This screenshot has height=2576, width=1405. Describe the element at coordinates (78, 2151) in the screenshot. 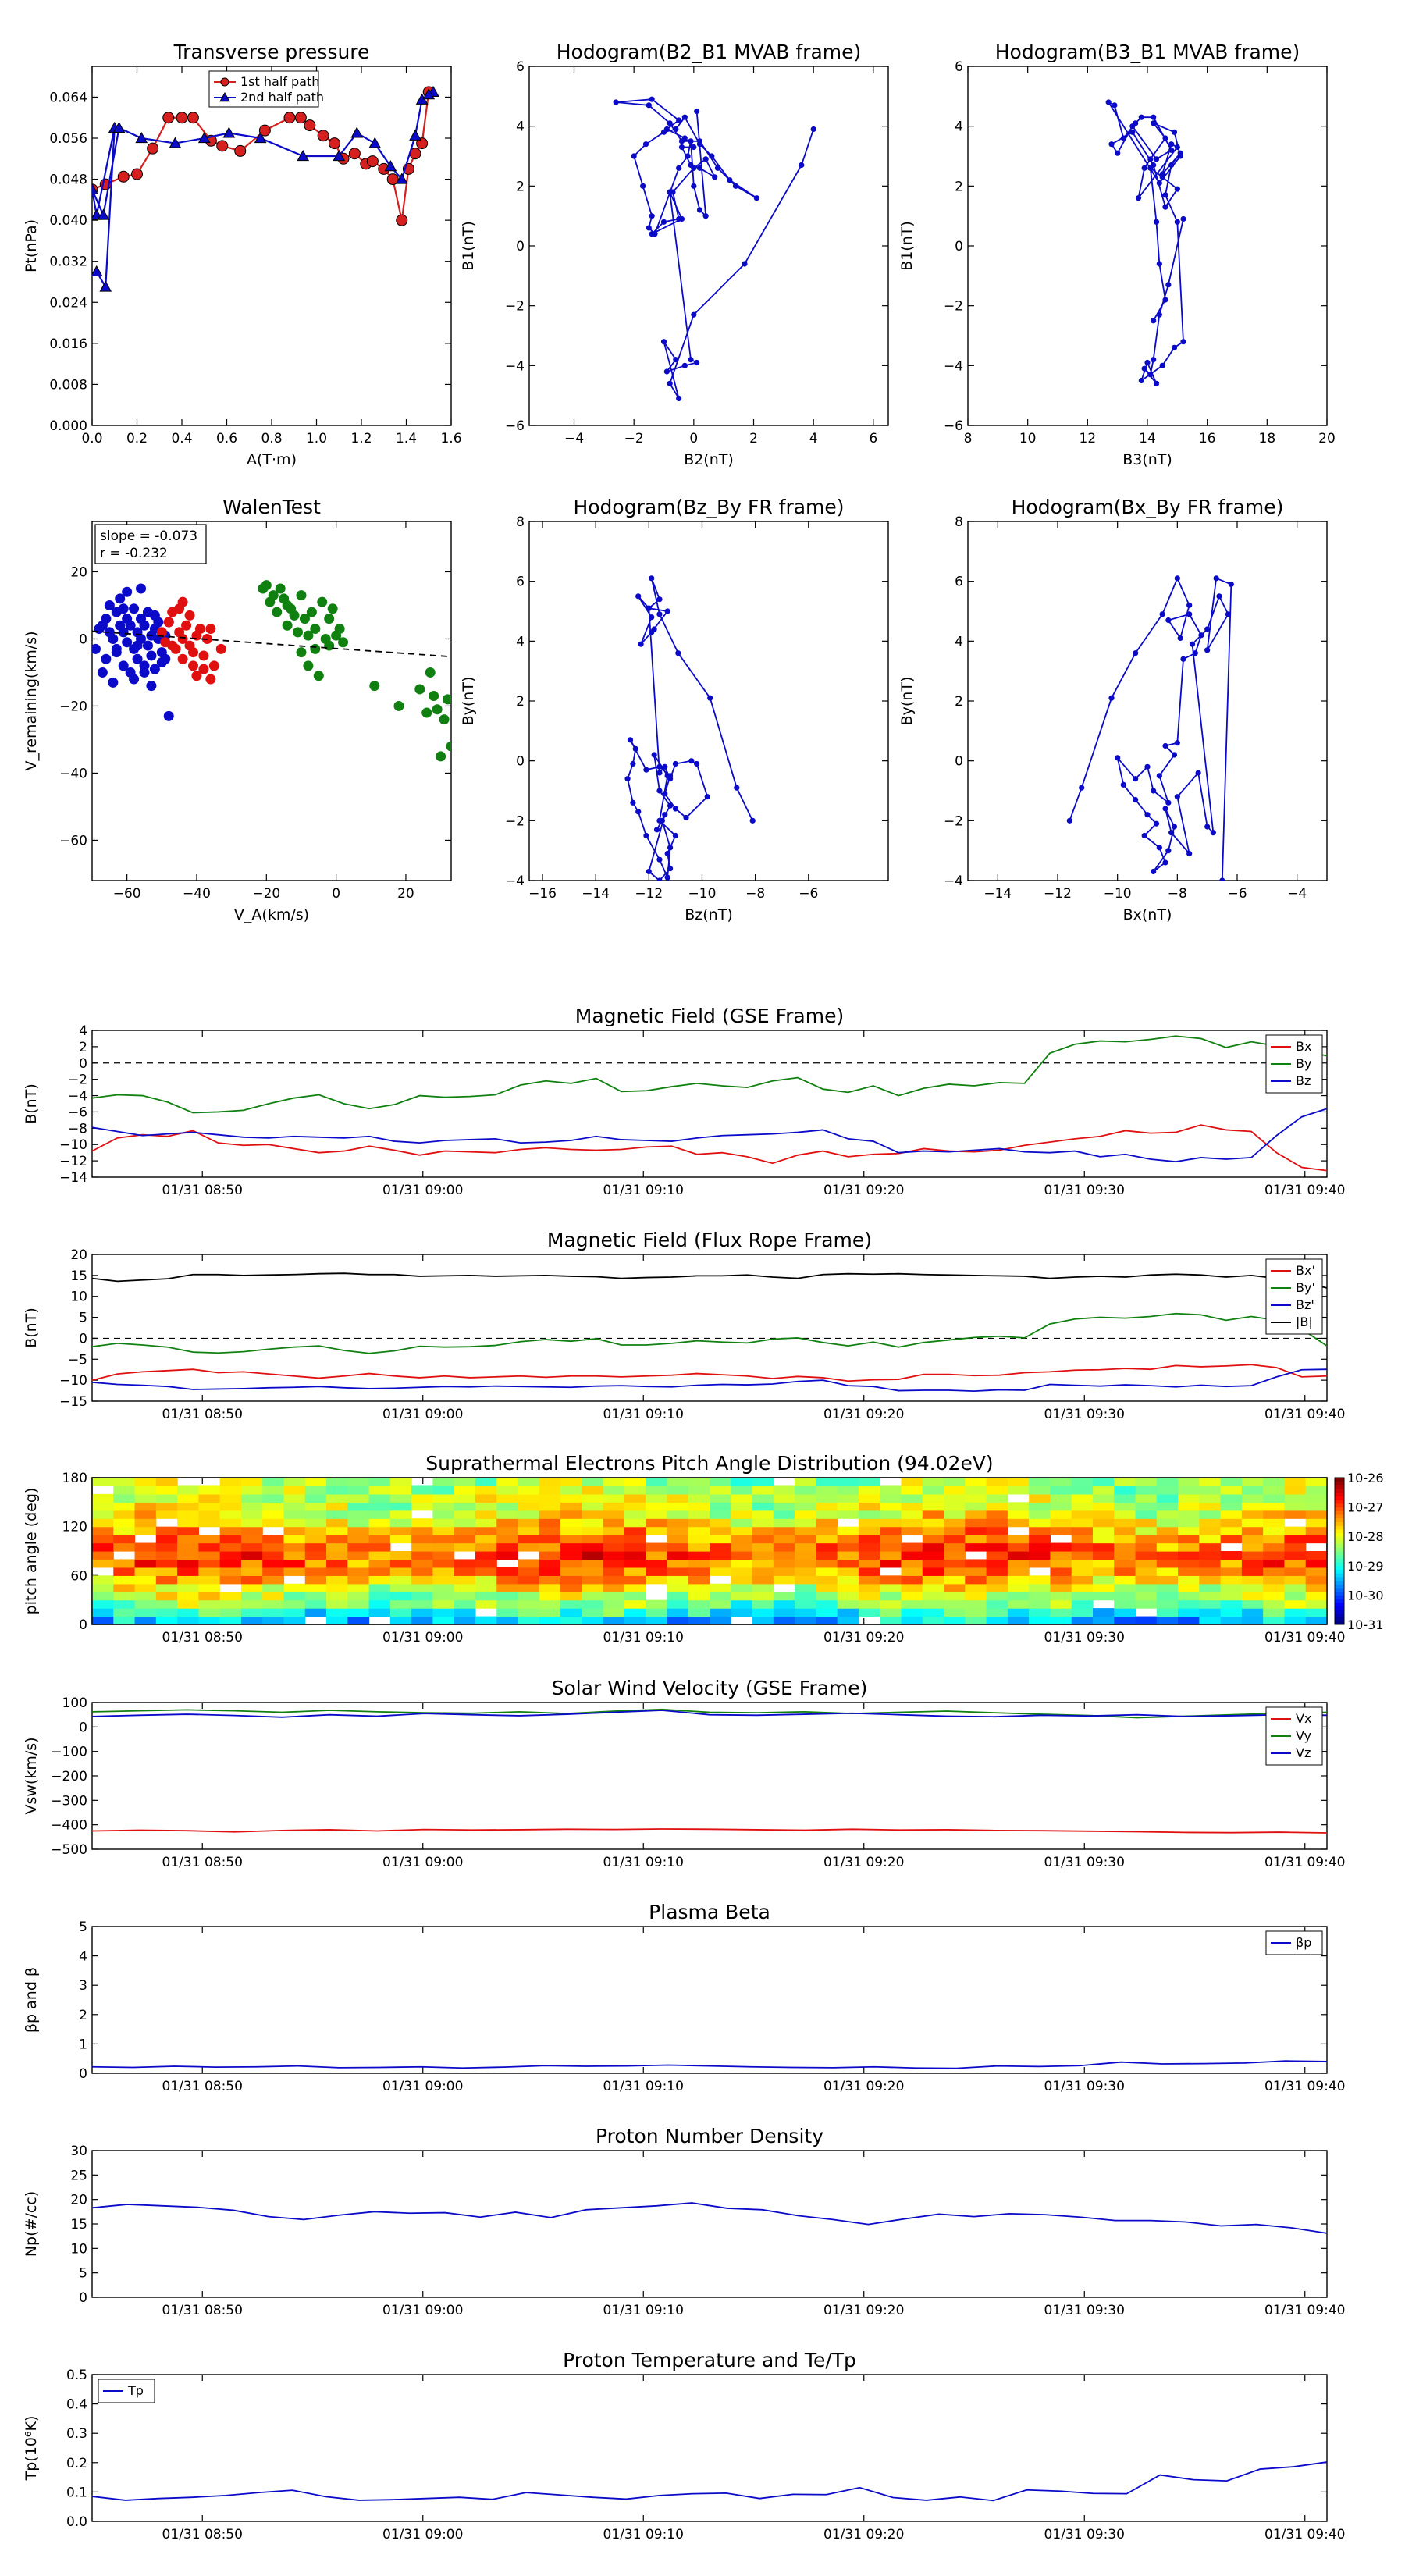

I see `y-tick-label: 30` at that location.